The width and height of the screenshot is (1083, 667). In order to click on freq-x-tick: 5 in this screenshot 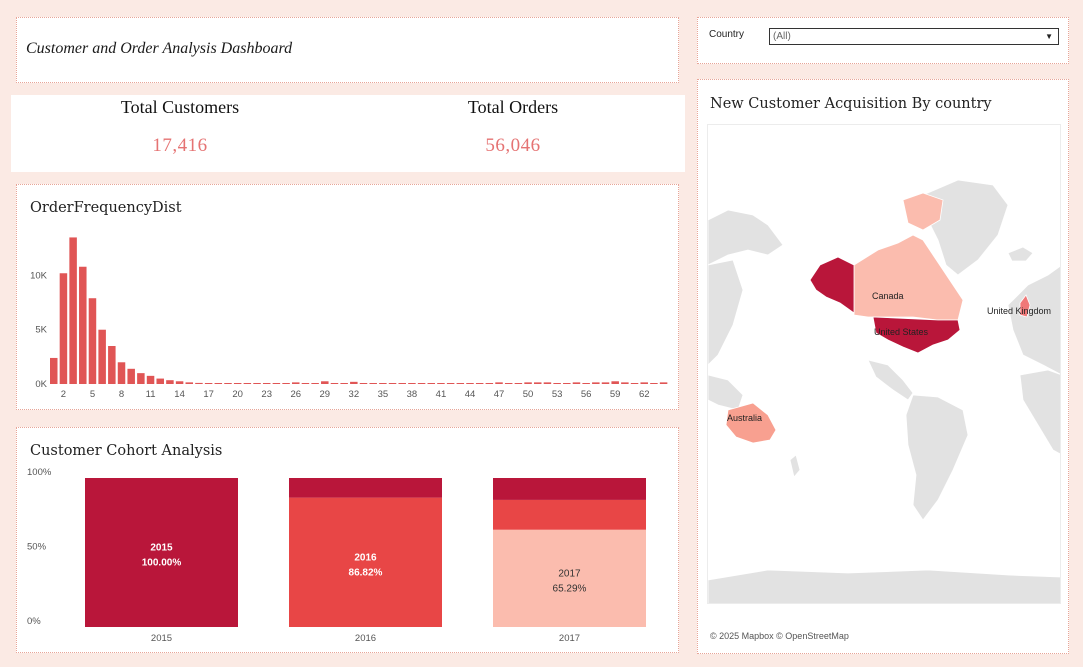, I will do `click(92, 394)`.